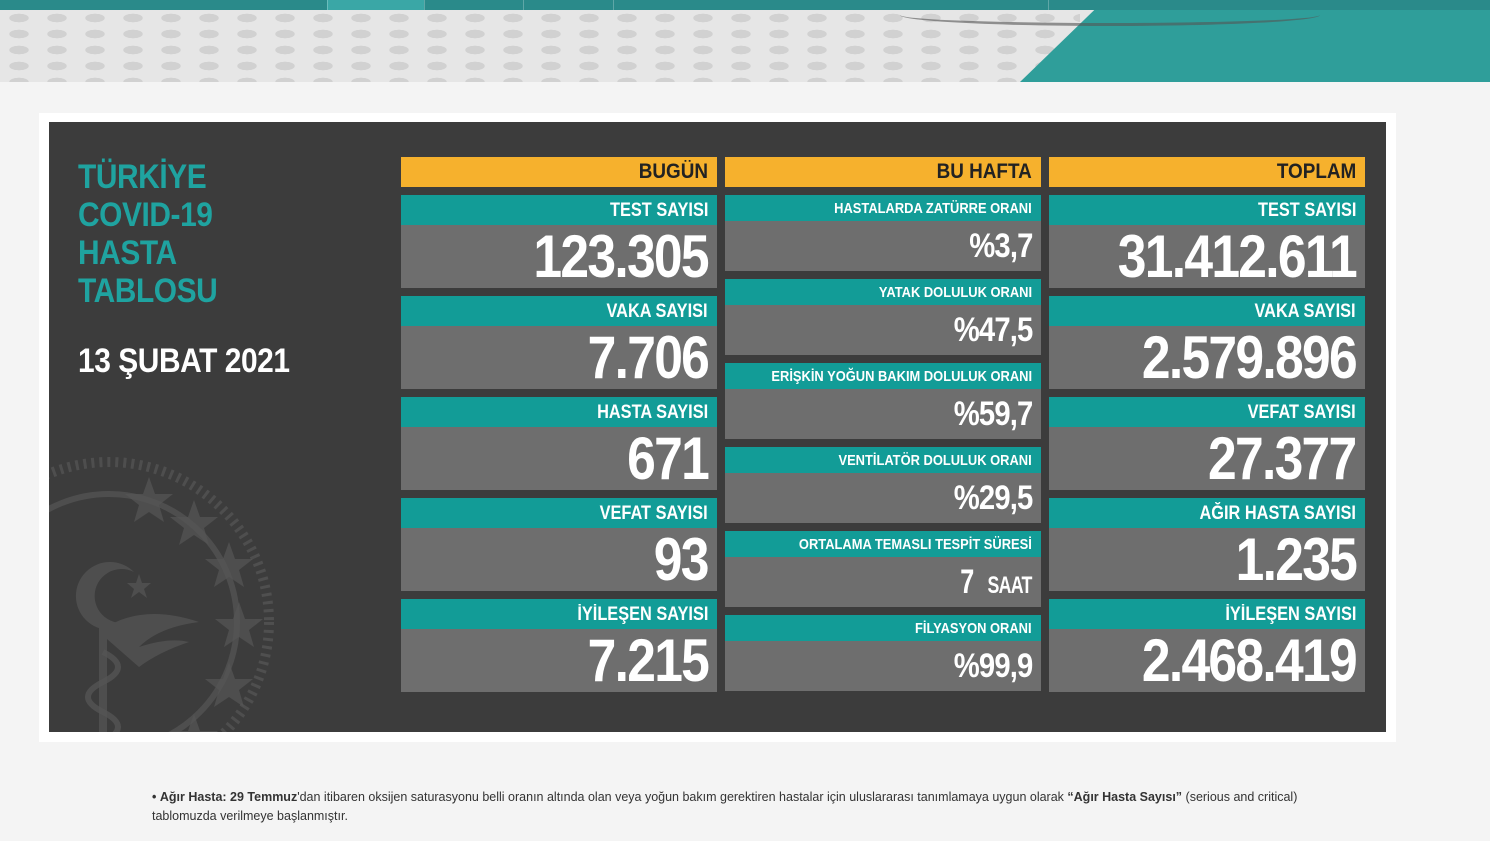 The image size is (1490, 841). Describe the element at coordinates (161, 594) in the screenshot. I see `health-ministry-emblem-icon` at that location.